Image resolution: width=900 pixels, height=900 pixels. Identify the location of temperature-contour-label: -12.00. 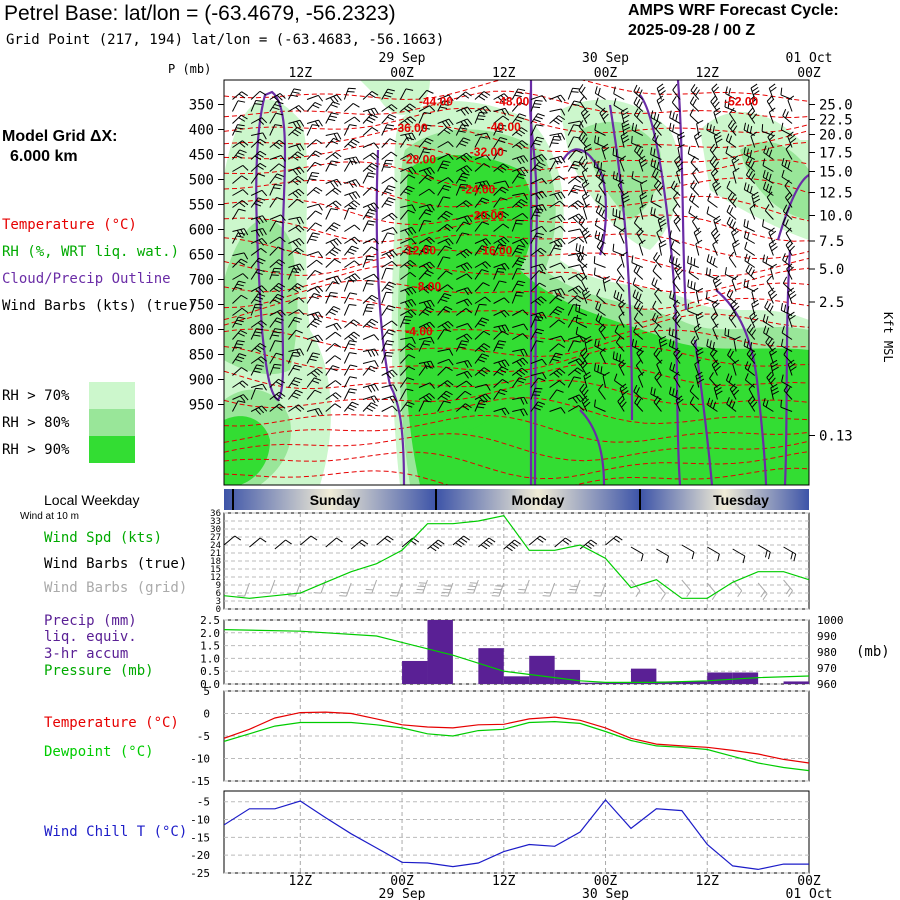
(419, 251).